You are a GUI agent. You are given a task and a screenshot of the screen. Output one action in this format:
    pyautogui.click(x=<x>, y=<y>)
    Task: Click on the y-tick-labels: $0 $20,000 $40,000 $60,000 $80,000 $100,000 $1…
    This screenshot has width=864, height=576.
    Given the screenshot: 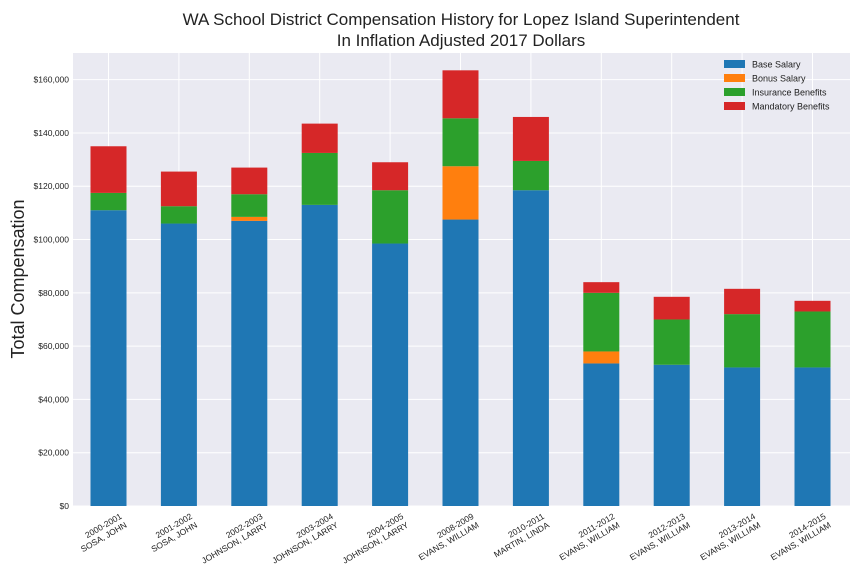 What is the action you would take?
    pyautogui.click(x=52, y=293)
    